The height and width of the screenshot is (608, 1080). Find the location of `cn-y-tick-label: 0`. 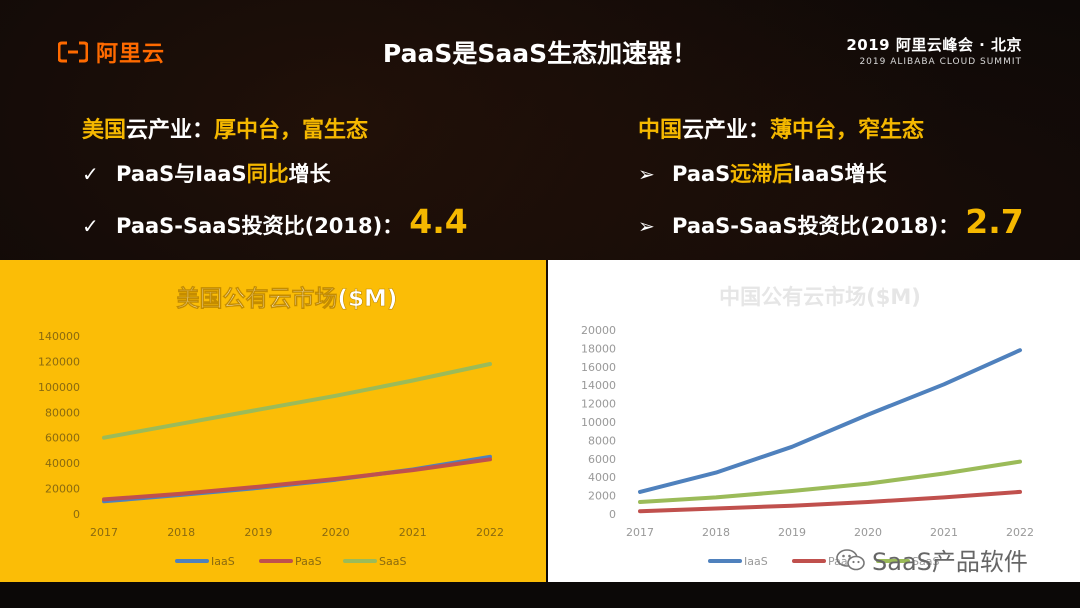

cn-y-tick-label: 0 is located at coordinates (612, 514).